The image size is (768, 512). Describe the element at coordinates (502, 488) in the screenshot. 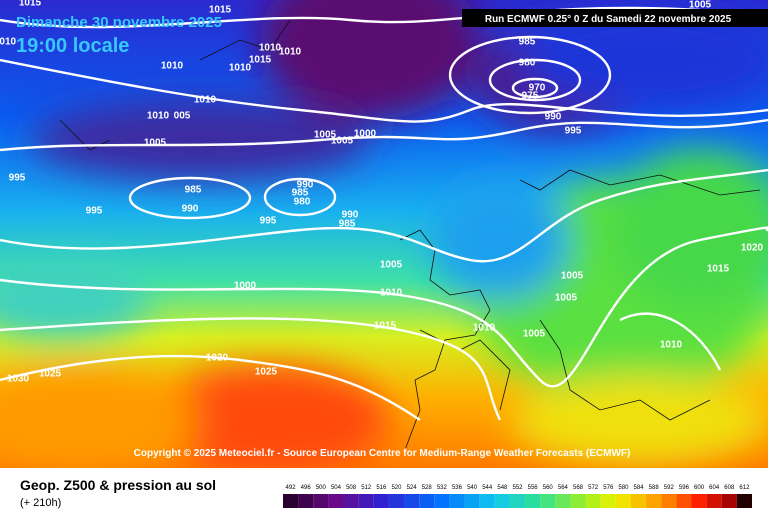

I see `scale-label: 548` at that location.